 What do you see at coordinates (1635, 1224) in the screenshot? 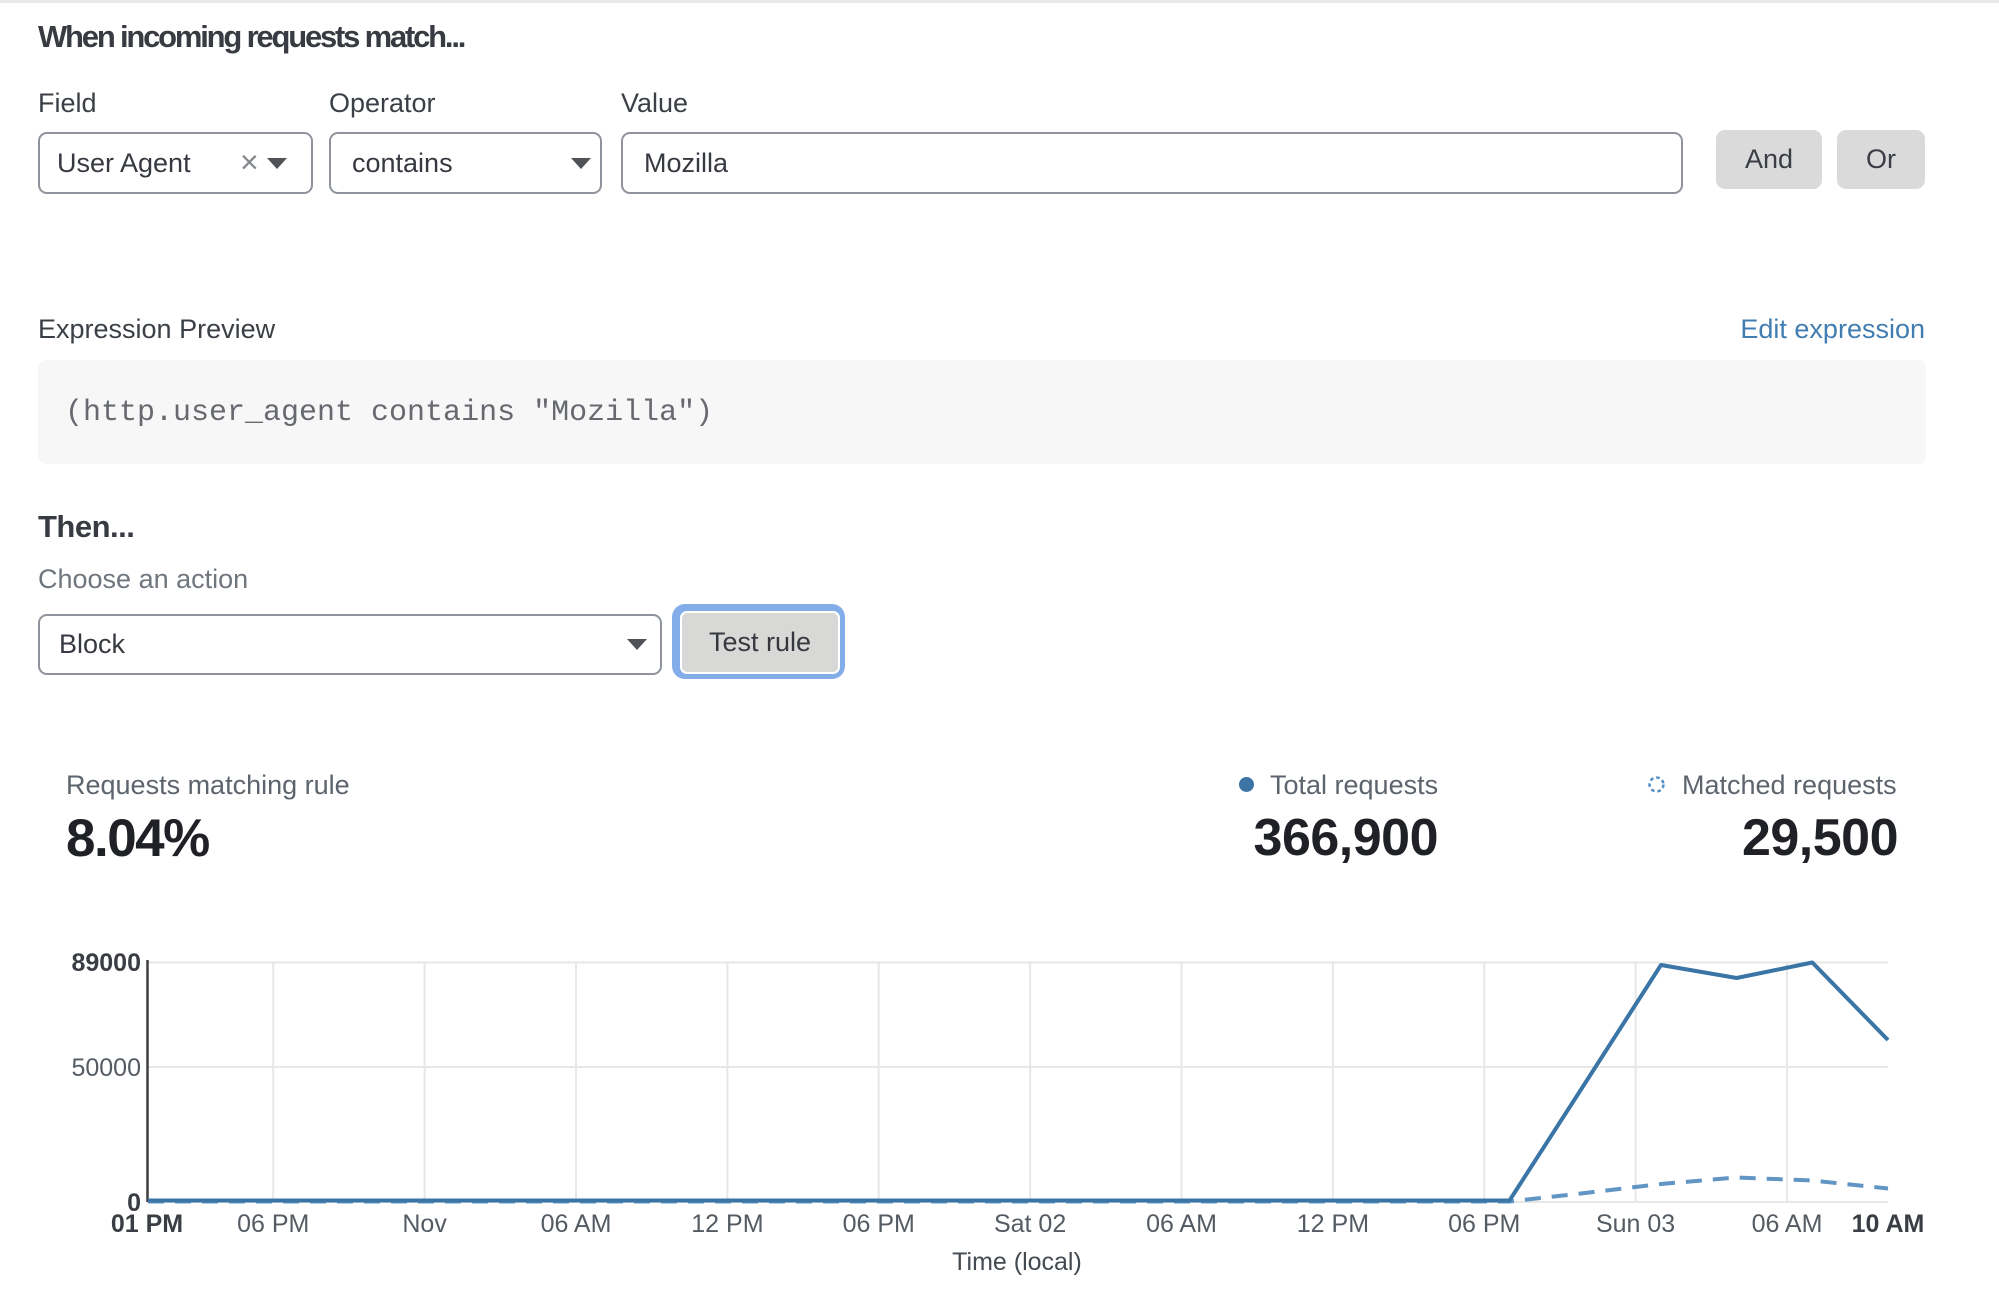
I see `svg-text: Sun 03` at bounding box center [1635, 1224].